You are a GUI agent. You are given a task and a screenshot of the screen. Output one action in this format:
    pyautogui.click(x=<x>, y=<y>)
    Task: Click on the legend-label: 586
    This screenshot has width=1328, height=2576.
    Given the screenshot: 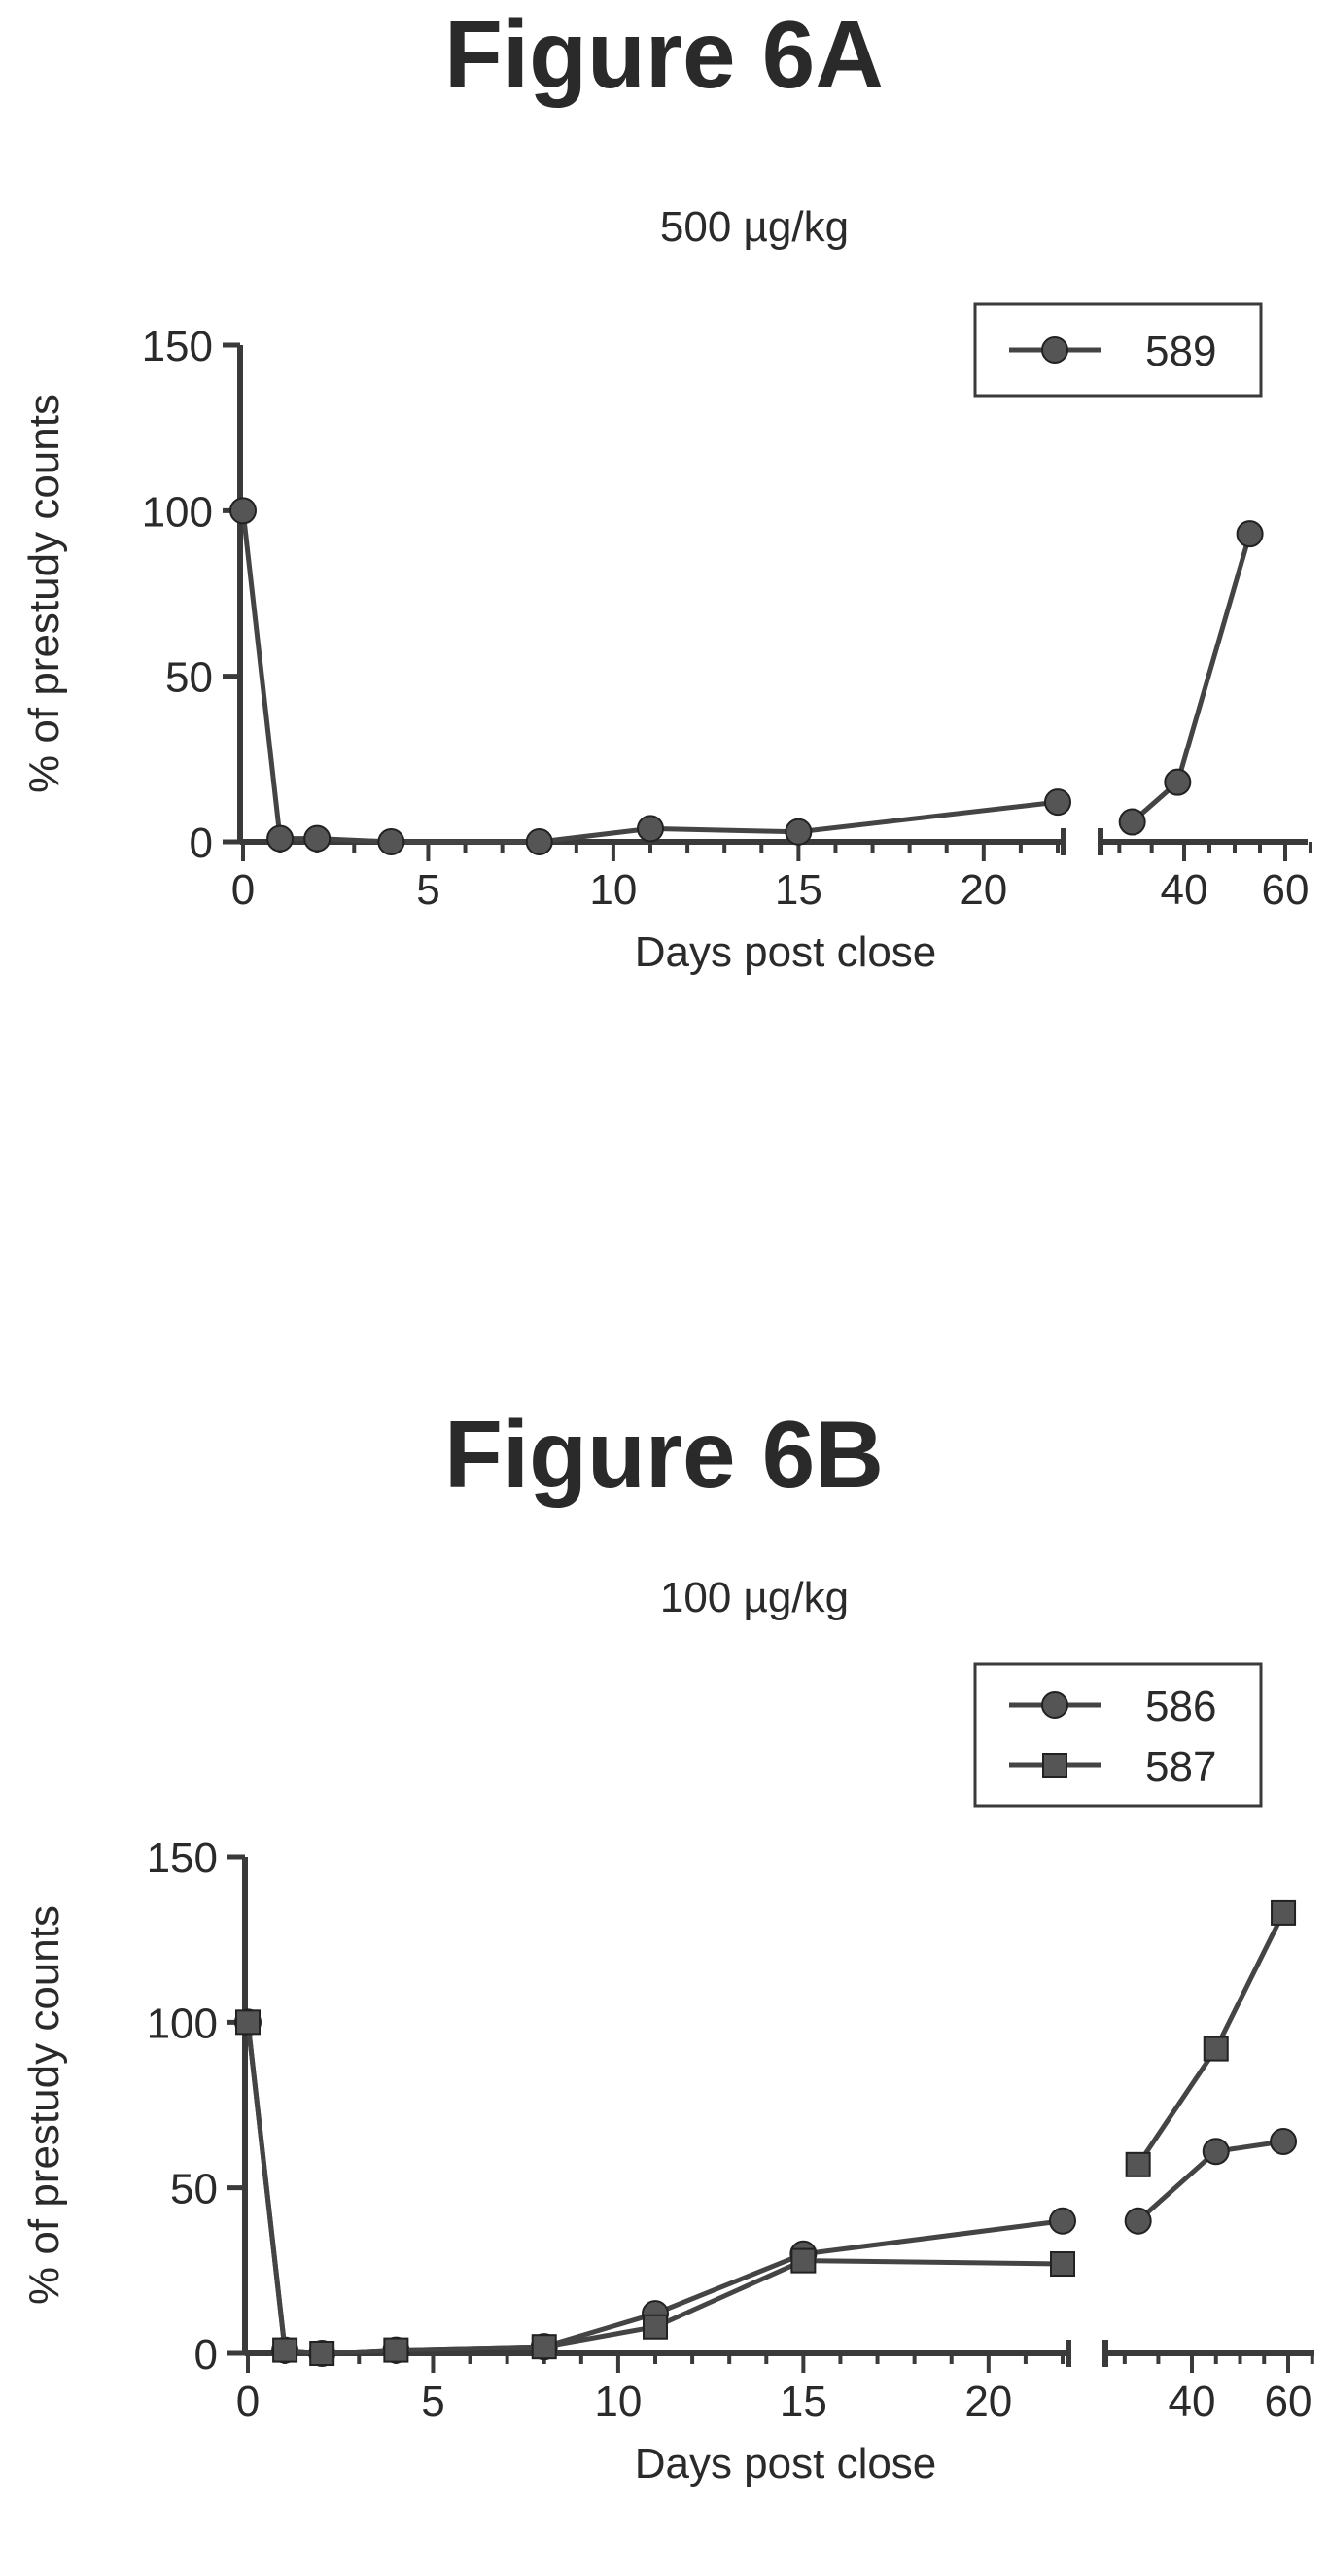 What is the action you would take?
    pyautogui.click(x=1180, y=1706)
    